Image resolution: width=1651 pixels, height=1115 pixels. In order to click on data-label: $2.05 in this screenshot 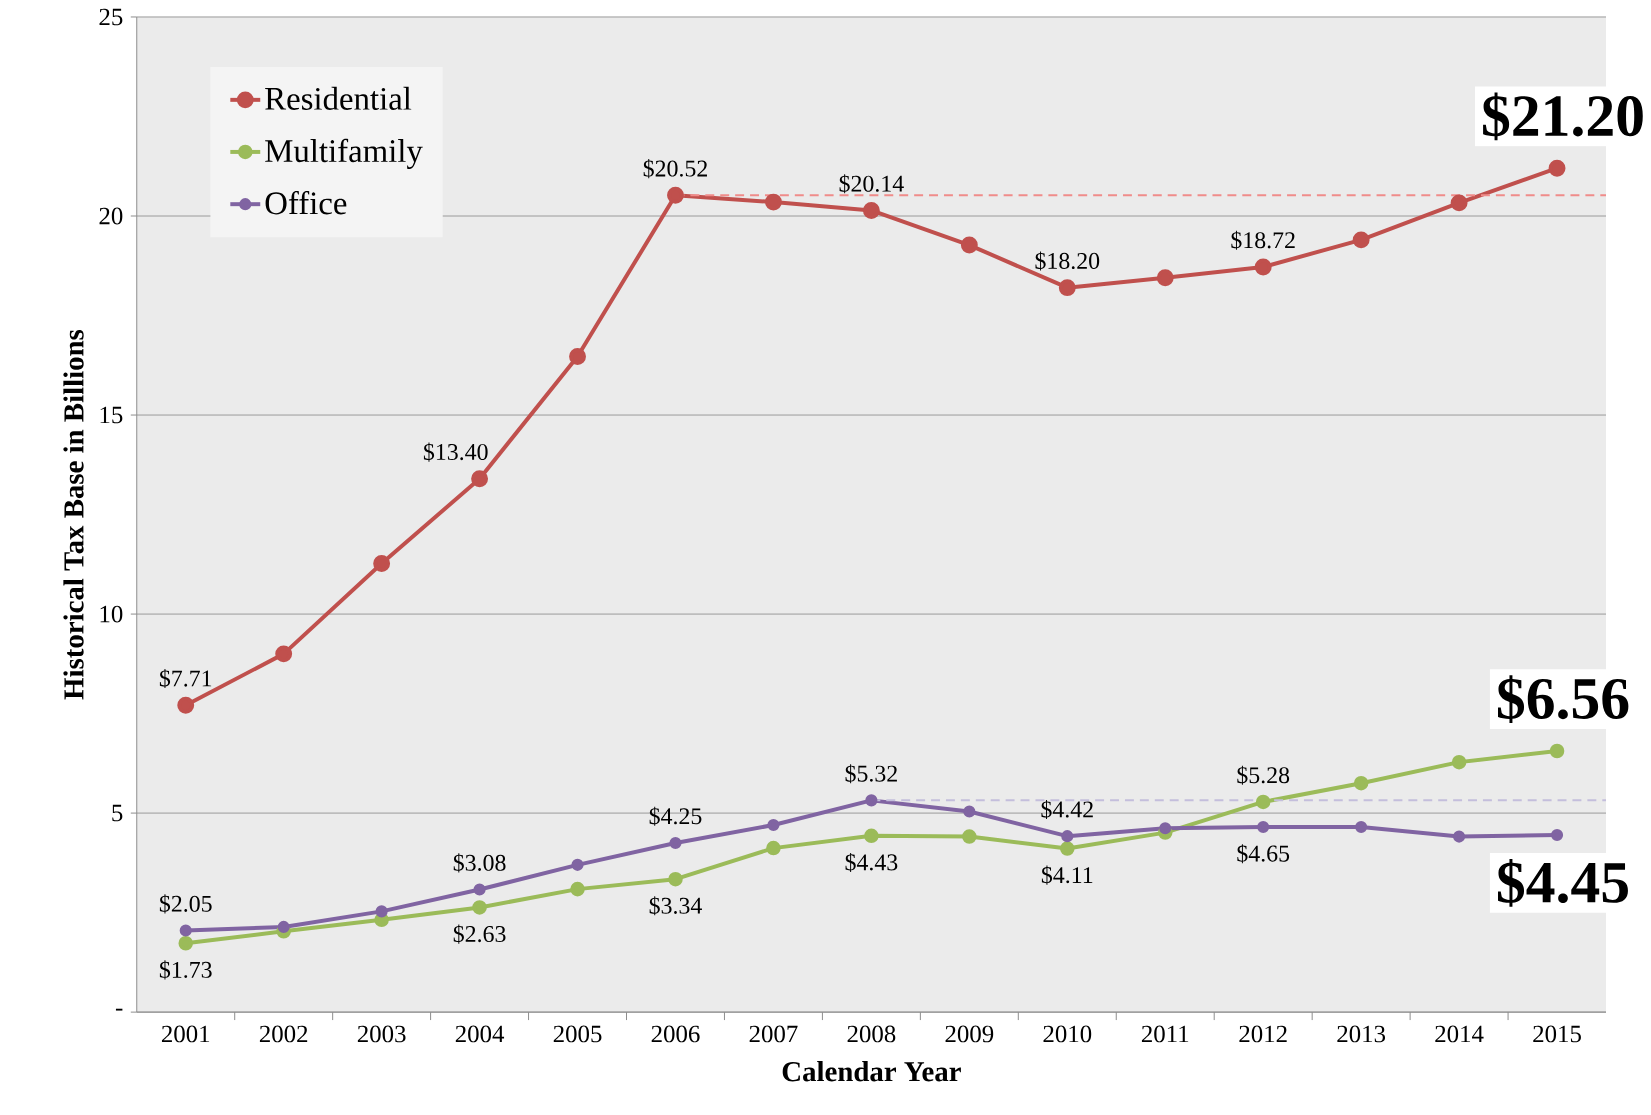, I will do `click(185, 904)`.